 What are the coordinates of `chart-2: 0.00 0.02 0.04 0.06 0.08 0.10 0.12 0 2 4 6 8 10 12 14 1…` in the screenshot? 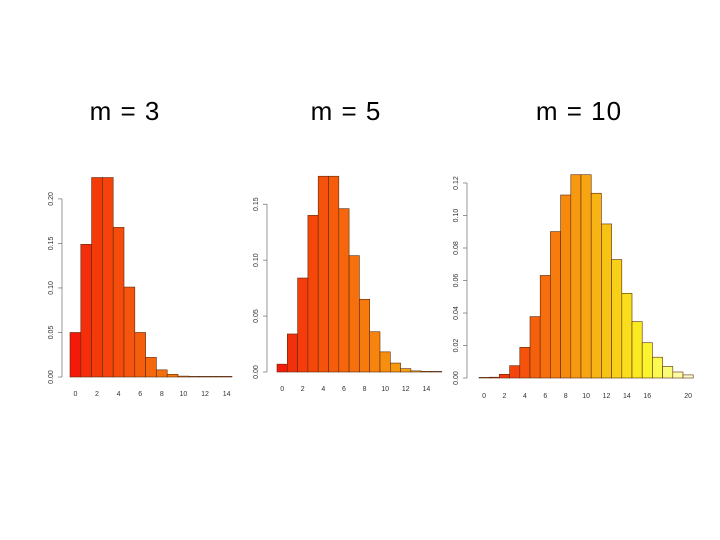 It's located at (573, 287).